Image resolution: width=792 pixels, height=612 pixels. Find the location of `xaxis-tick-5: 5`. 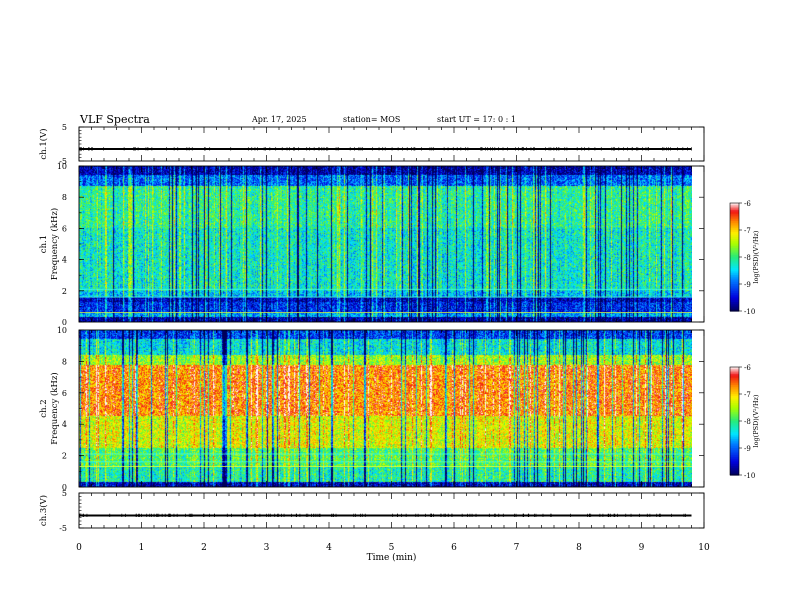

xaxis-tick-5: 5 is located at coordinates (392, 548).